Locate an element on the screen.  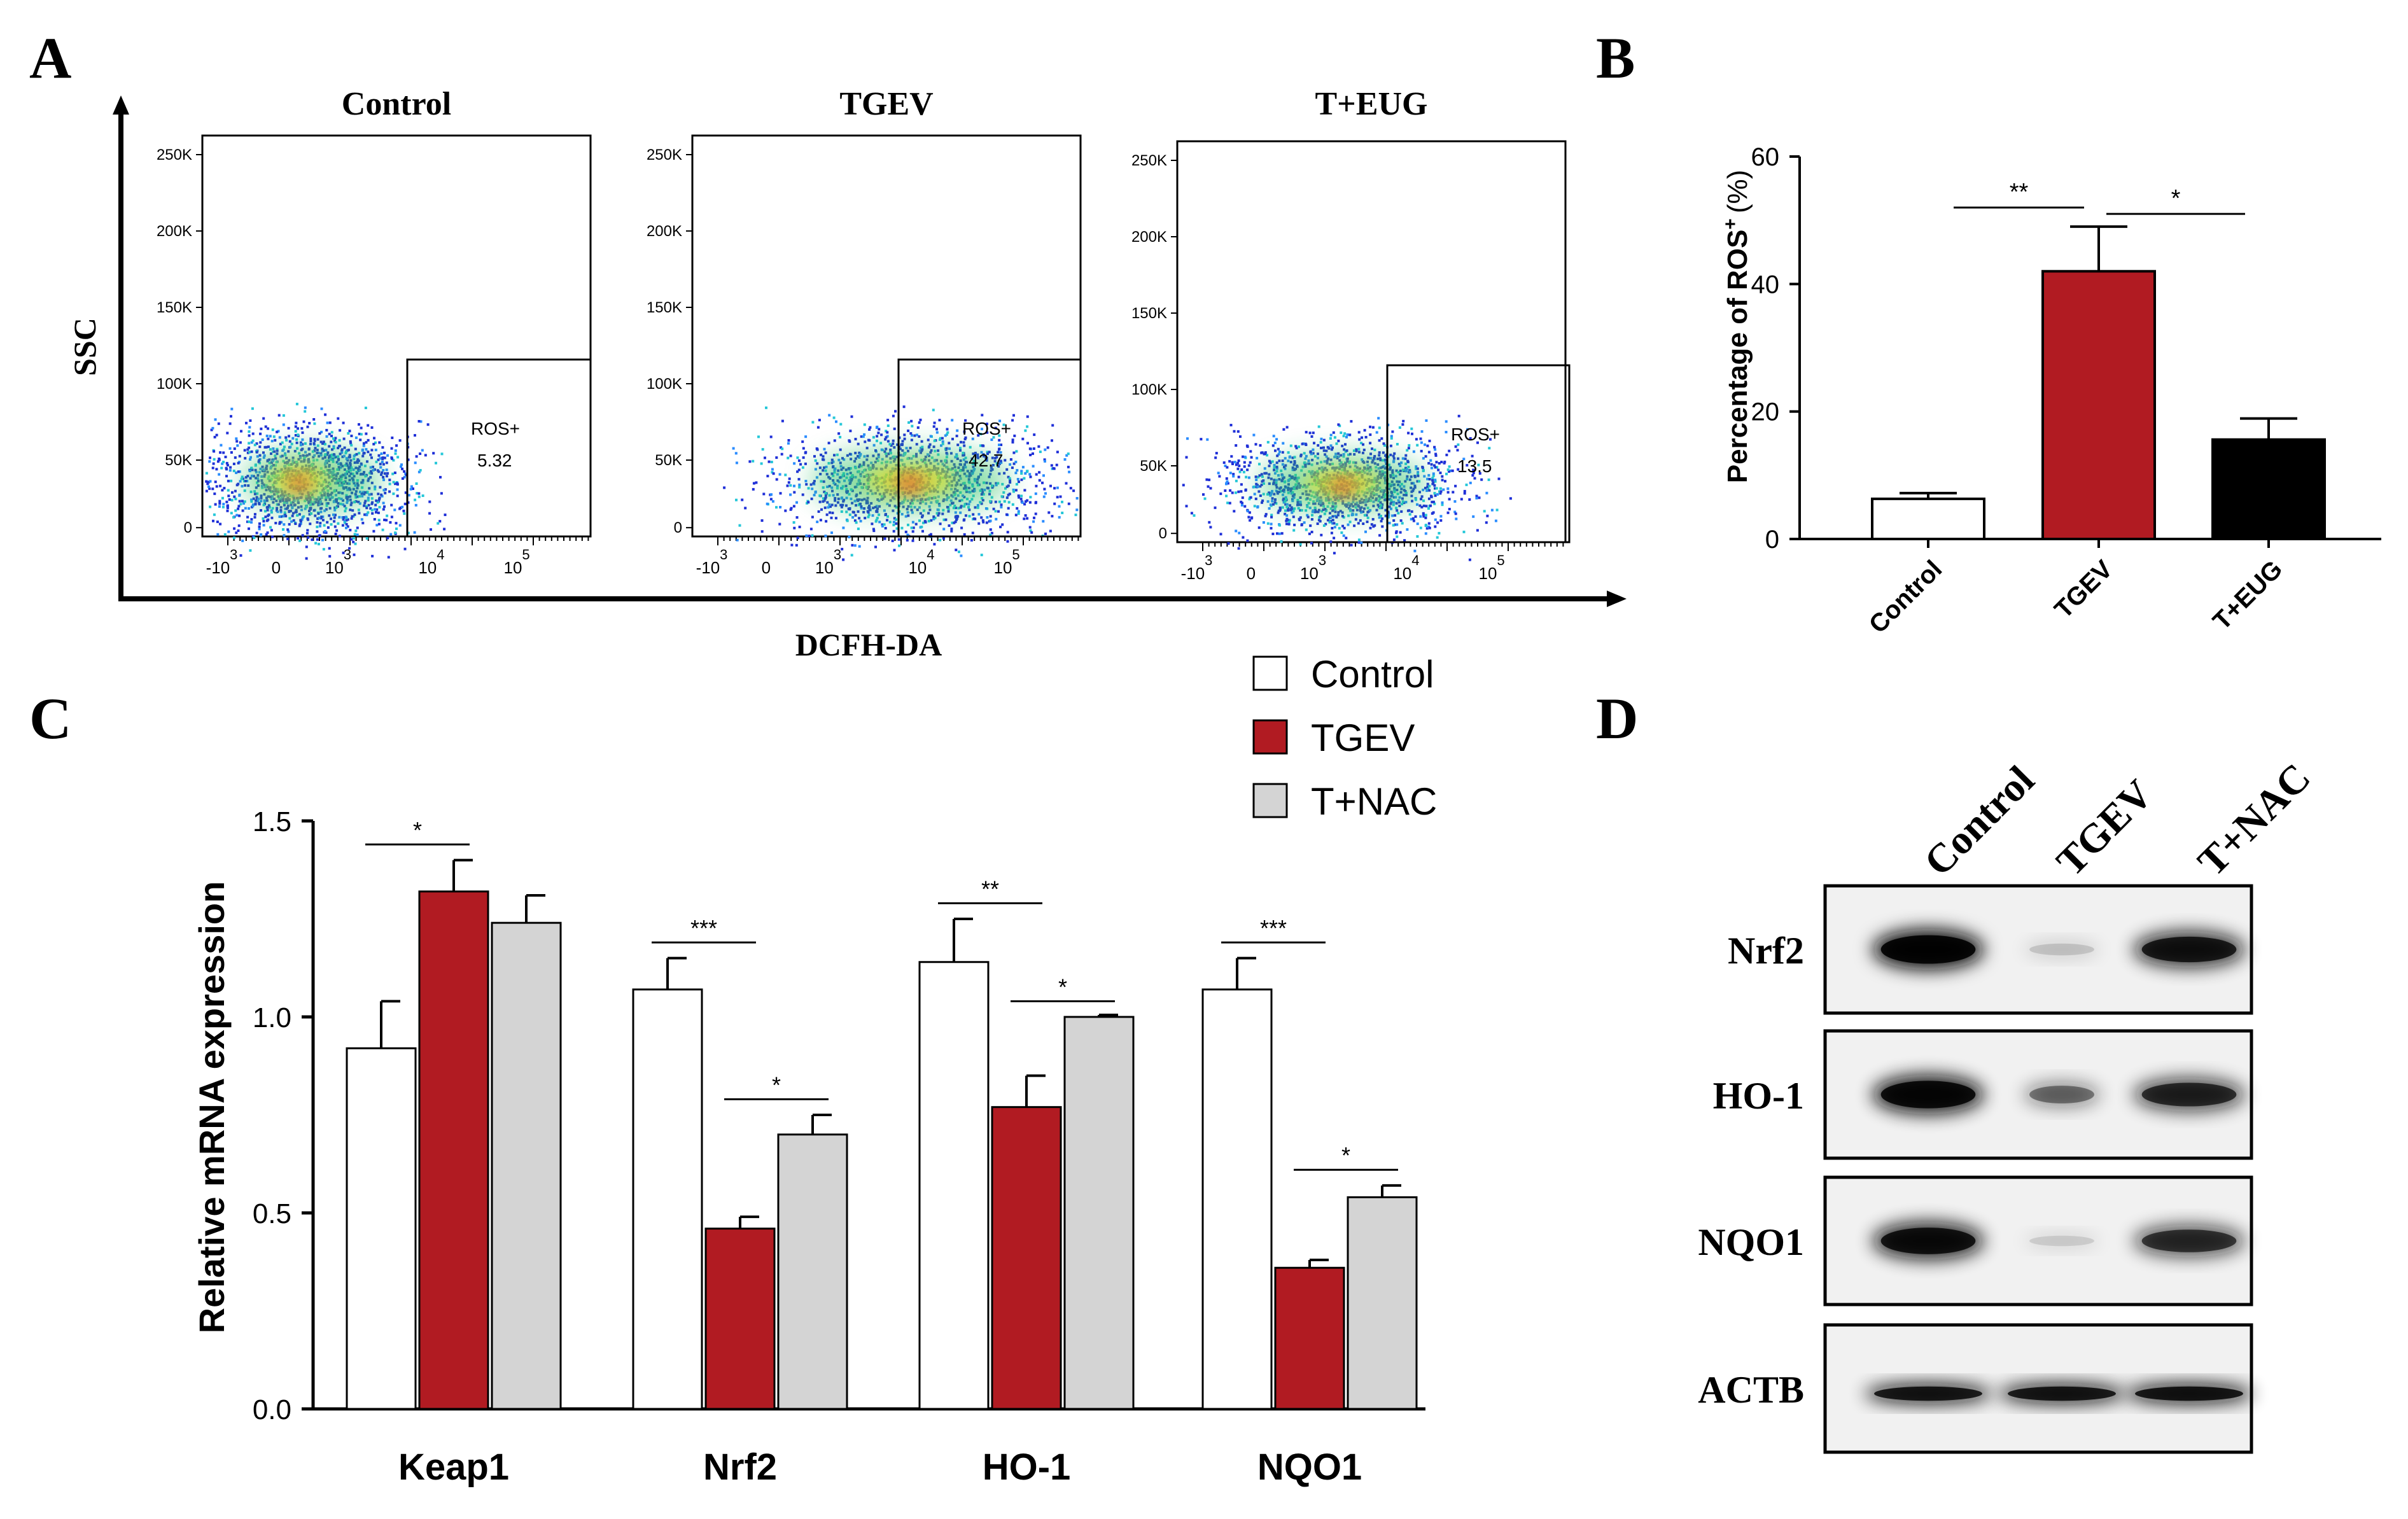
flow-x-tick-label-base: -10 is located at coordinates (1193, 573).